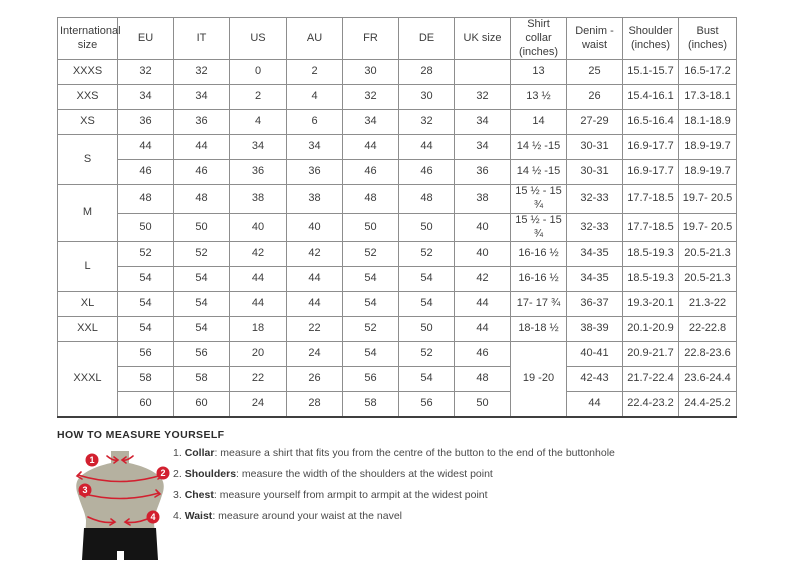  What do you see at coordinates (650, 38) in the screenshot?
I see `column-header: Shoulder (inches)` at bounding box center [650, 38].